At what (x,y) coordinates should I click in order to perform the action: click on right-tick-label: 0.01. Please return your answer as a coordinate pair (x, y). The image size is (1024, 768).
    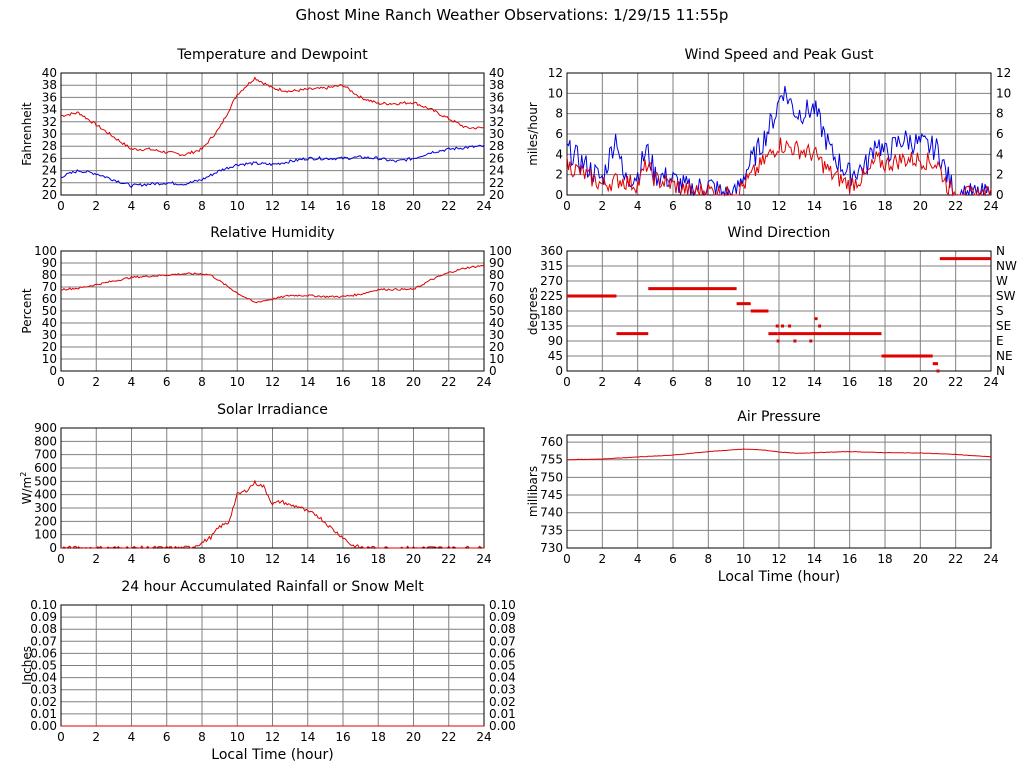
    Looking at the image, I should click on (502, 714).